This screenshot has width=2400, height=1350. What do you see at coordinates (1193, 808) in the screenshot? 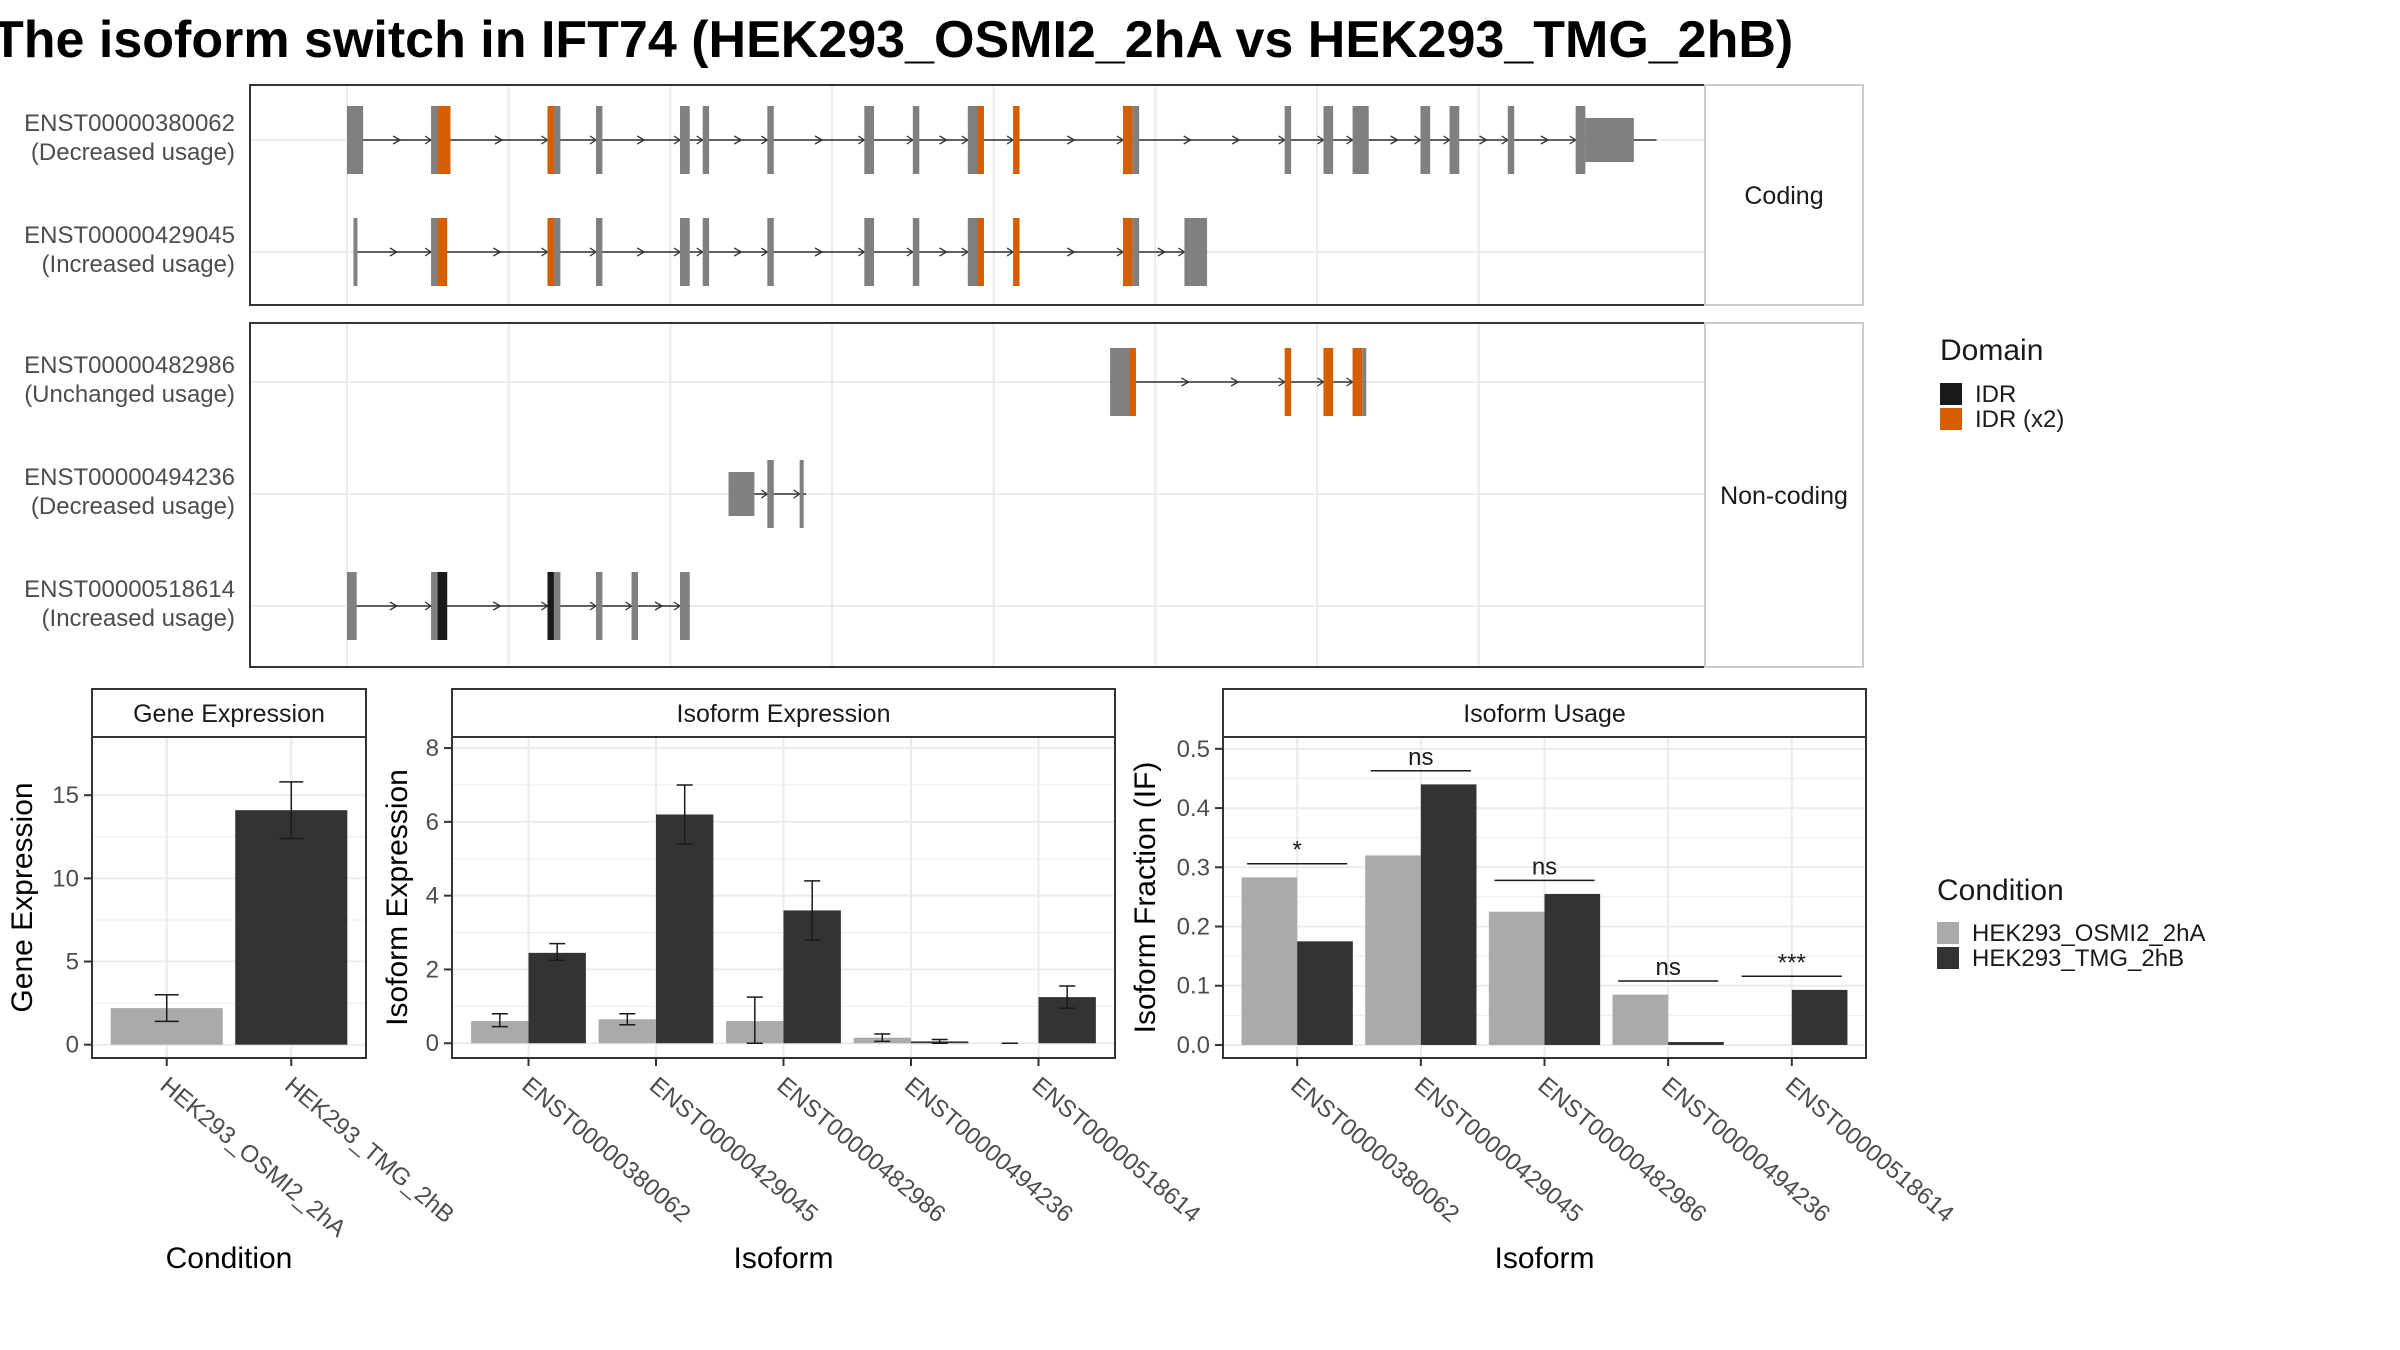
I see `y-tick-label: 0.4` at bounding box center [1193, 808].